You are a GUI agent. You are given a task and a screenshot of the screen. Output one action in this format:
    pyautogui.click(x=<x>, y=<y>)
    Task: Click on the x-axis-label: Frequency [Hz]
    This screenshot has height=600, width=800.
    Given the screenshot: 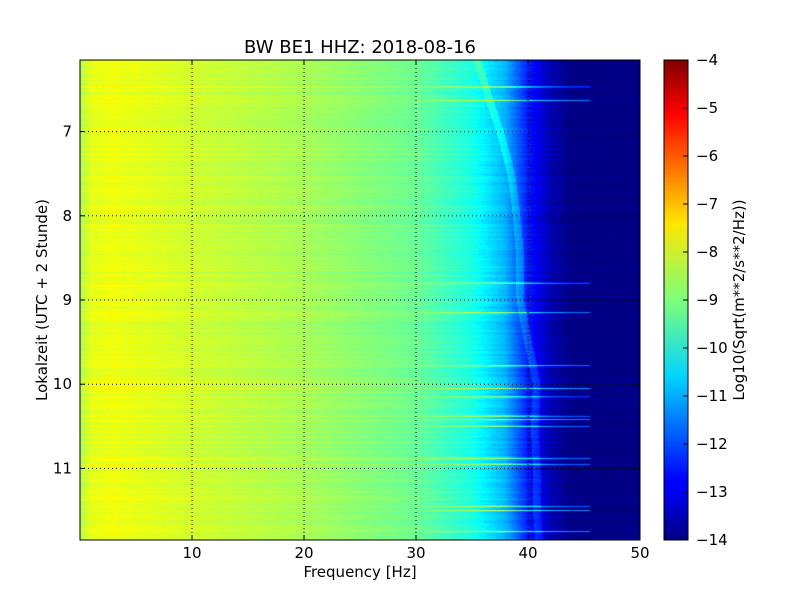 What is the action you would take?
    pyautogui.click(x=359, y=572)
    